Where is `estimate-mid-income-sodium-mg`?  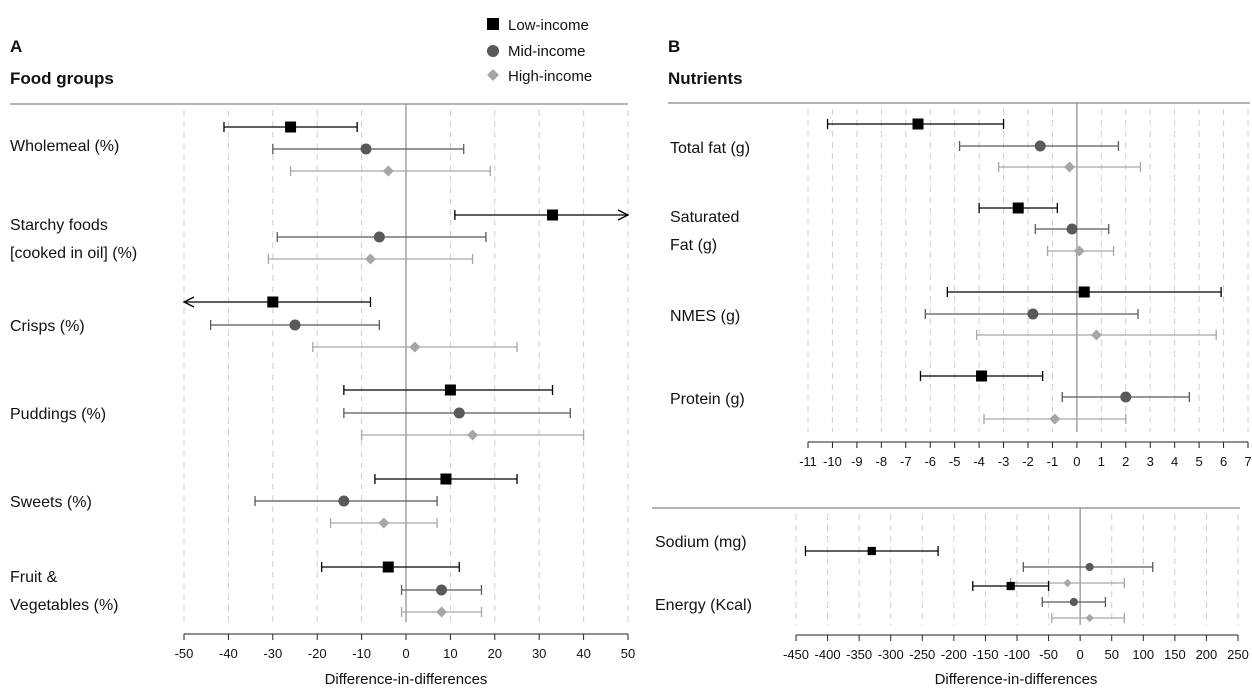 estimate-mid-income-sodium-mg is located at coordinates (1088, 567).